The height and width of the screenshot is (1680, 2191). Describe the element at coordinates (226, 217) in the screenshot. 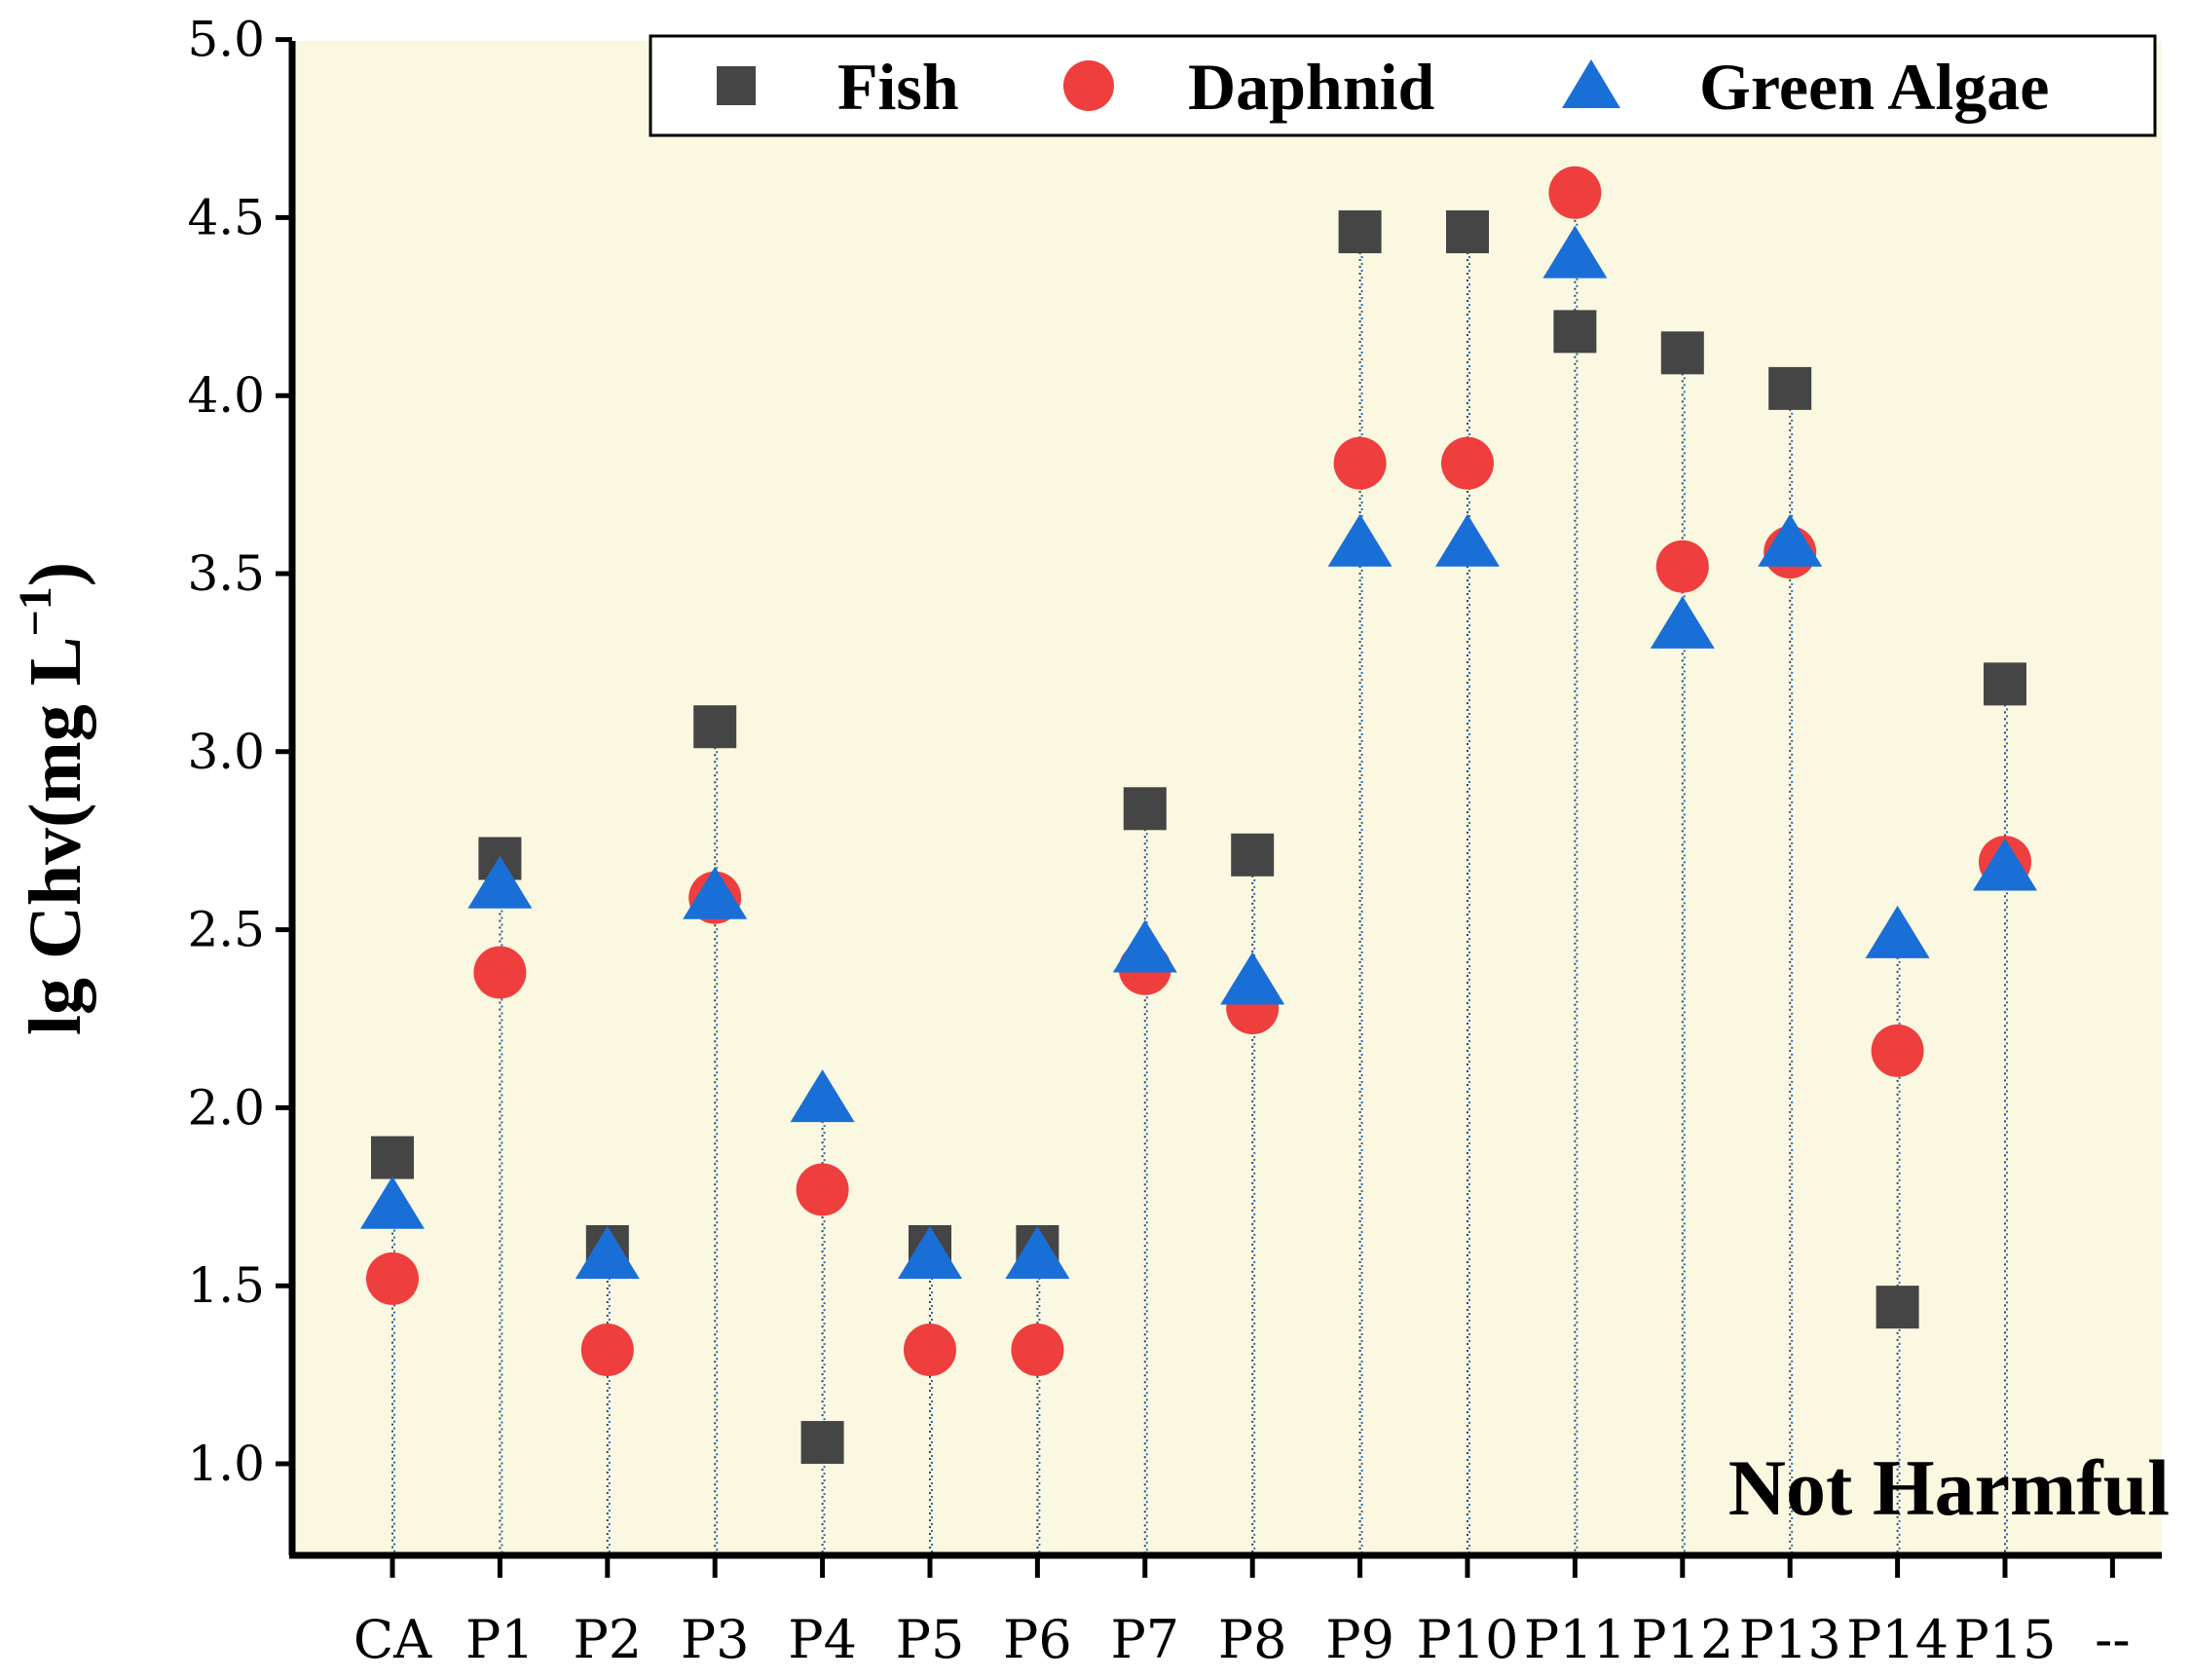

I see `y-tick-label: 4.5` at that location.